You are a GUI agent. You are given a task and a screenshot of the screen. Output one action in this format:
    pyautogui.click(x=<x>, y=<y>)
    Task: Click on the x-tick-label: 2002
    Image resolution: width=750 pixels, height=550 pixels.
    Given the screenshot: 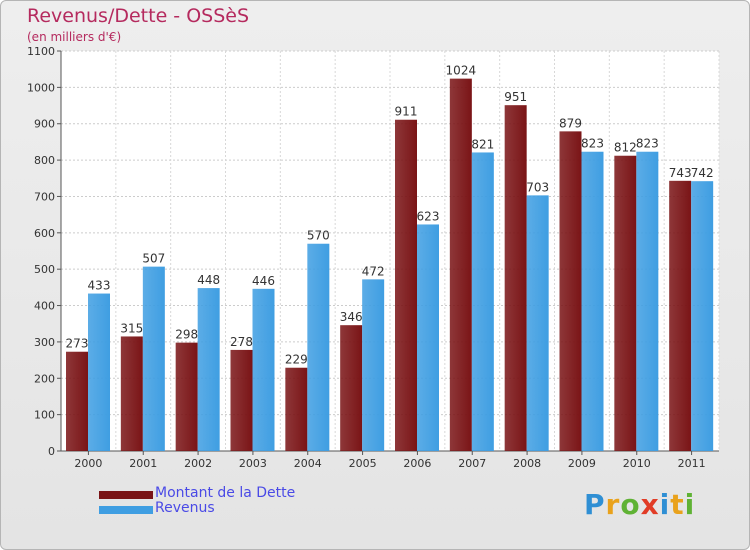 What is the action you would take?
    pyautogui.click(x=198, y=463)
    